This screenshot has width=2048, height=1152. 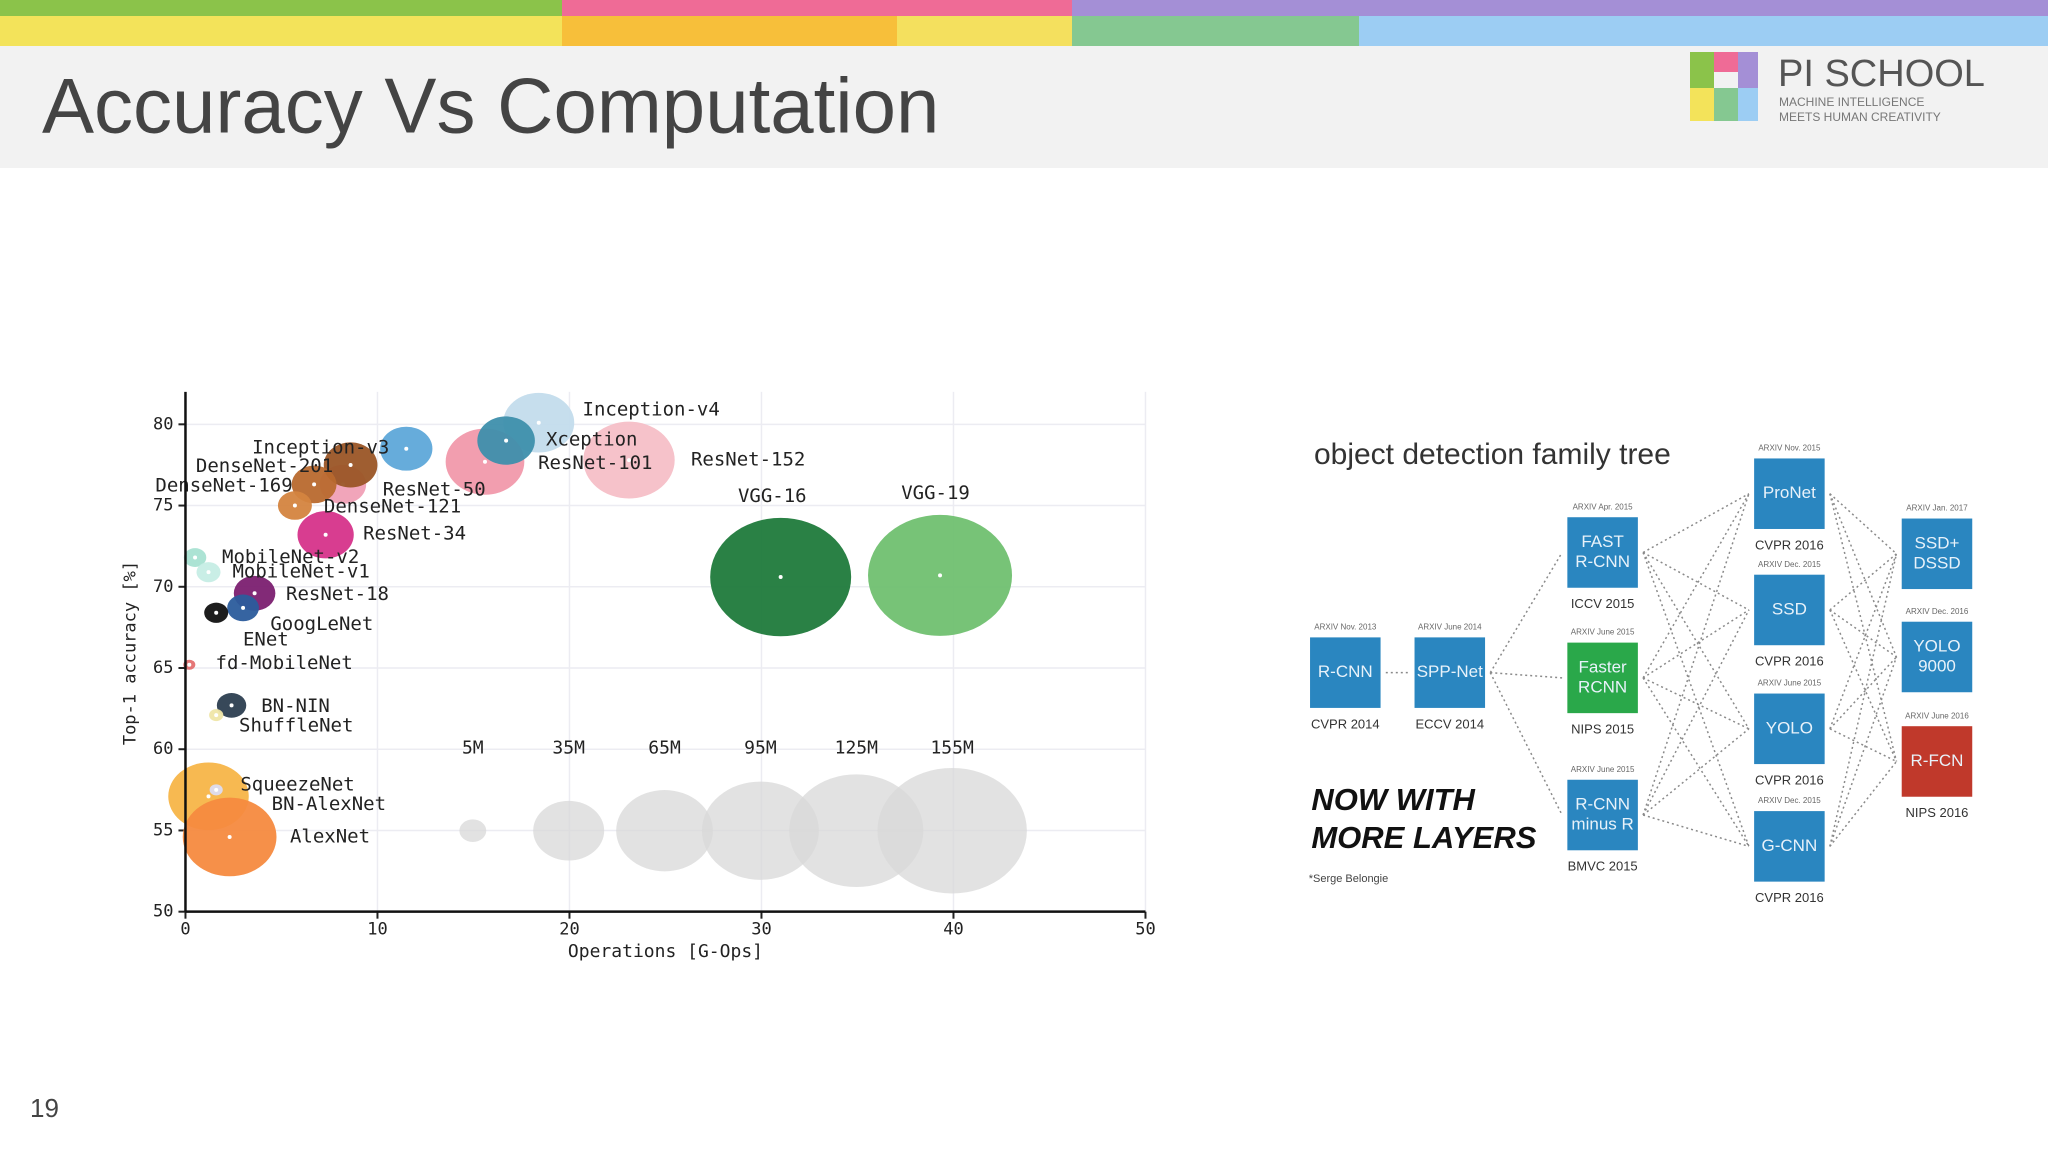 I want to click on y-tick-label: 75, so click(x=163, y=506).